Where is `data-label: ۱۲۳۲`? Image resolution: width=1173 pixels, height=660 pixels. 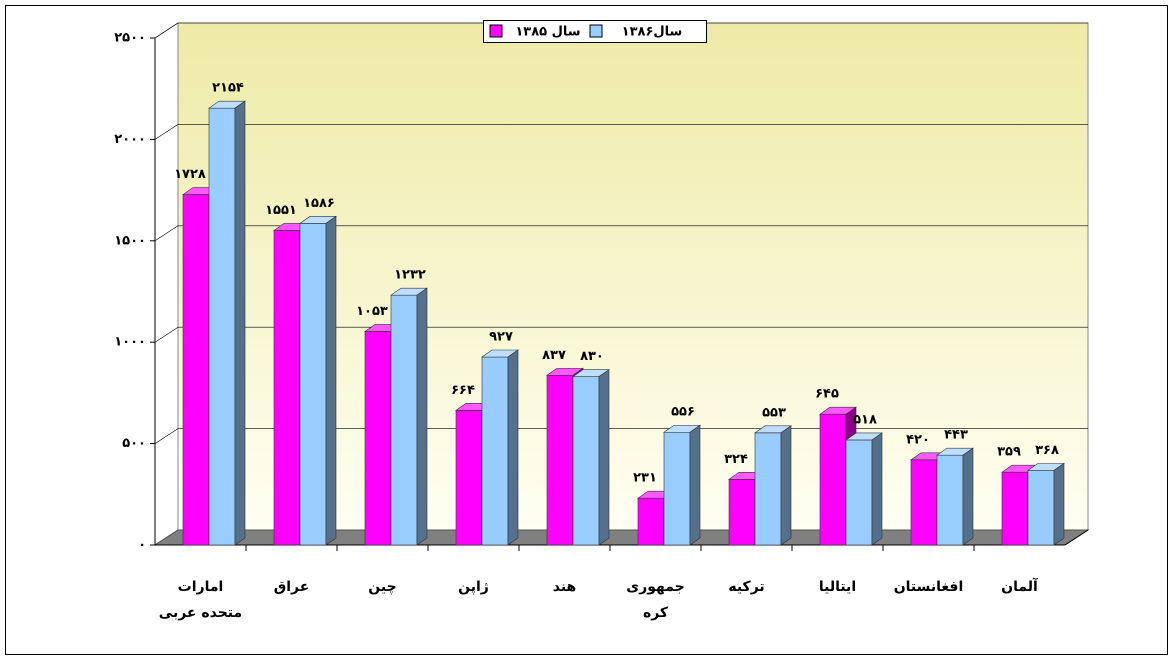
data-label: ۱۲۳۲ is located at coordinates (410, 275).